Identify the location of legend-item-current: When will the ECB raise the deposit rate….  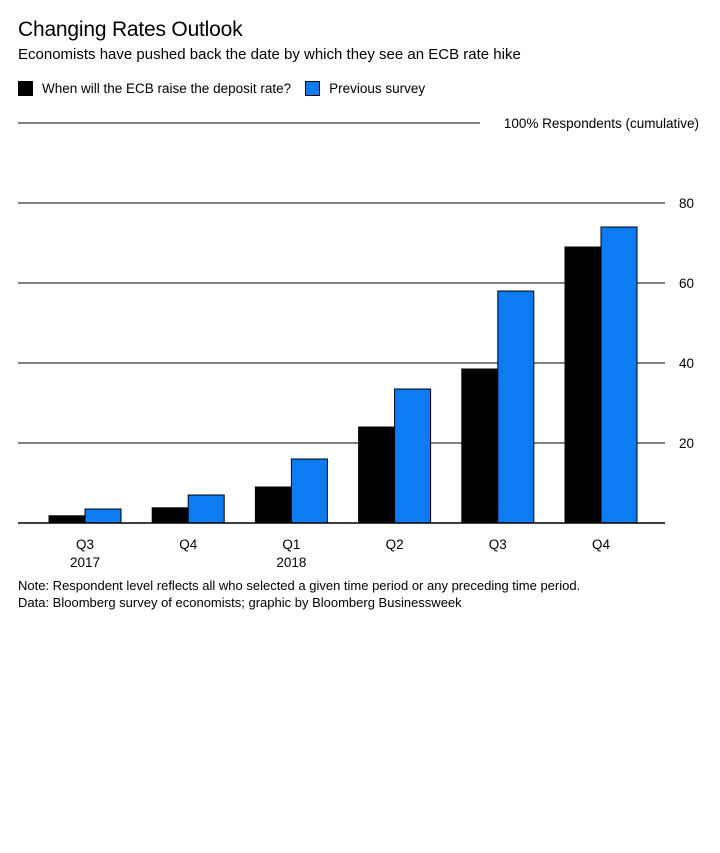
(154, 88).